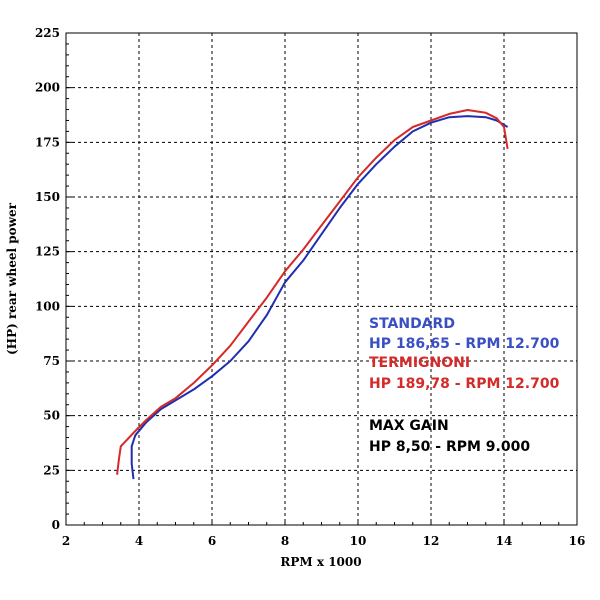 The height and width of the screenshot is (600, 600). Describe the element at coordinates (47, 88) in the screenshot. I see `y-tick-label: 200` at that location.